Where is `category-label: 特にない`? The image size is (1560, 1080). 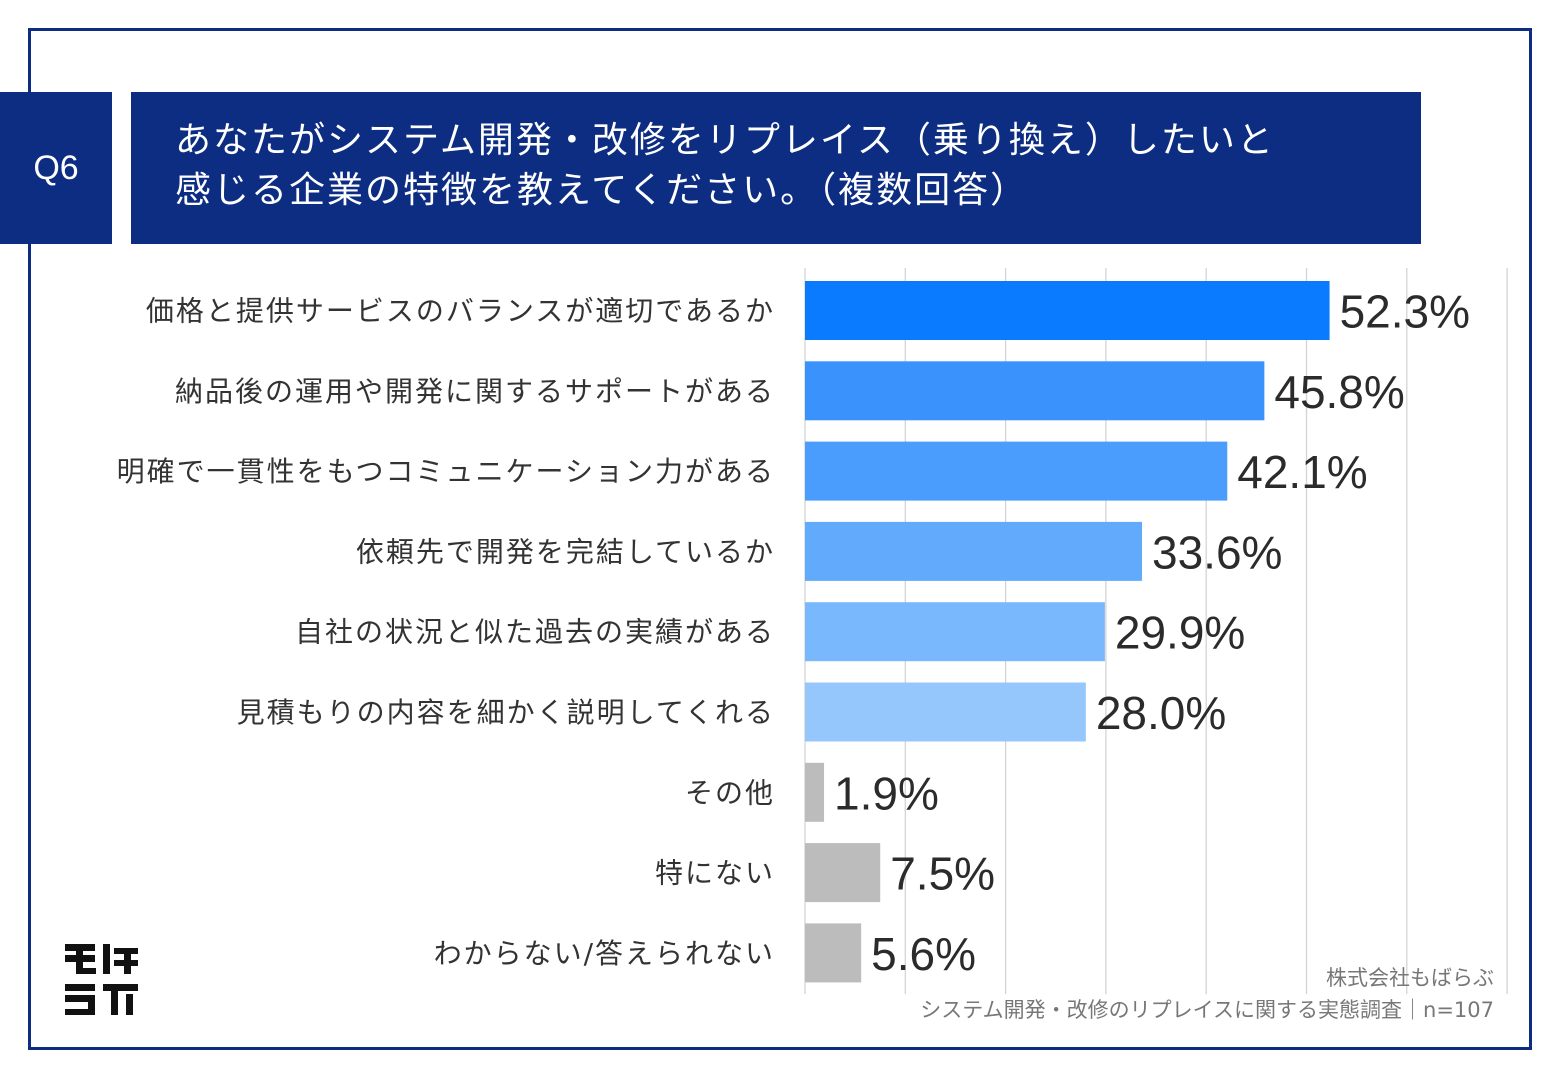 category-label: 特にない is located at coordinates (715, 873).